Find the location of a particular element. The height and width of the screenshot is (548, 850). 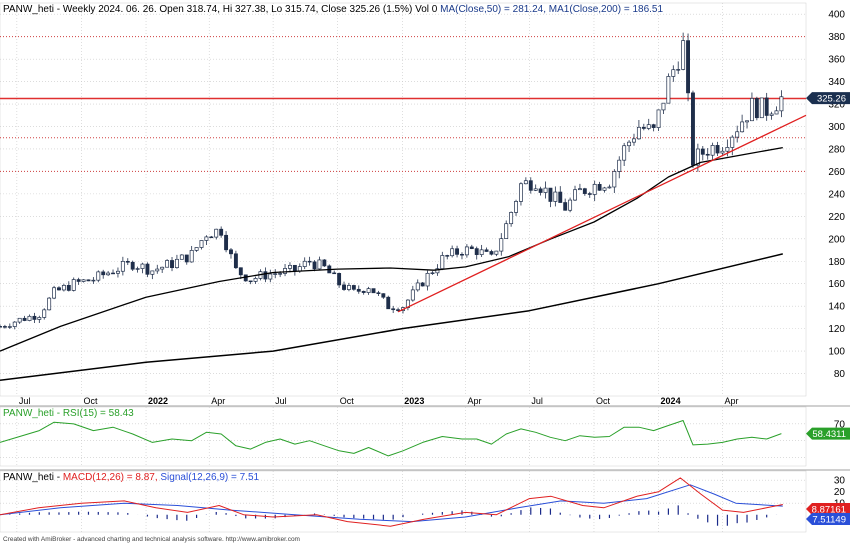

x-tick-label: Jul is located at coordinates (25, 401).